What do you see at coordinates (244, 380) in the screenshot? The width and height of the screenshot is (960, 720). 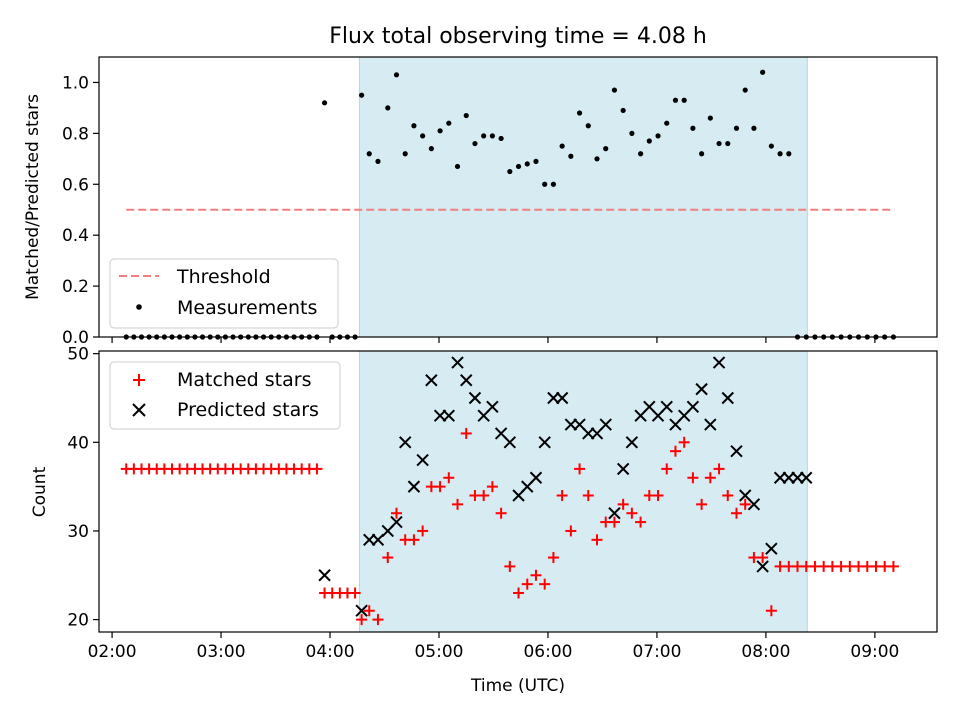 I see `legend-matched-label: Matched stars` at bounding box center [244, 380].